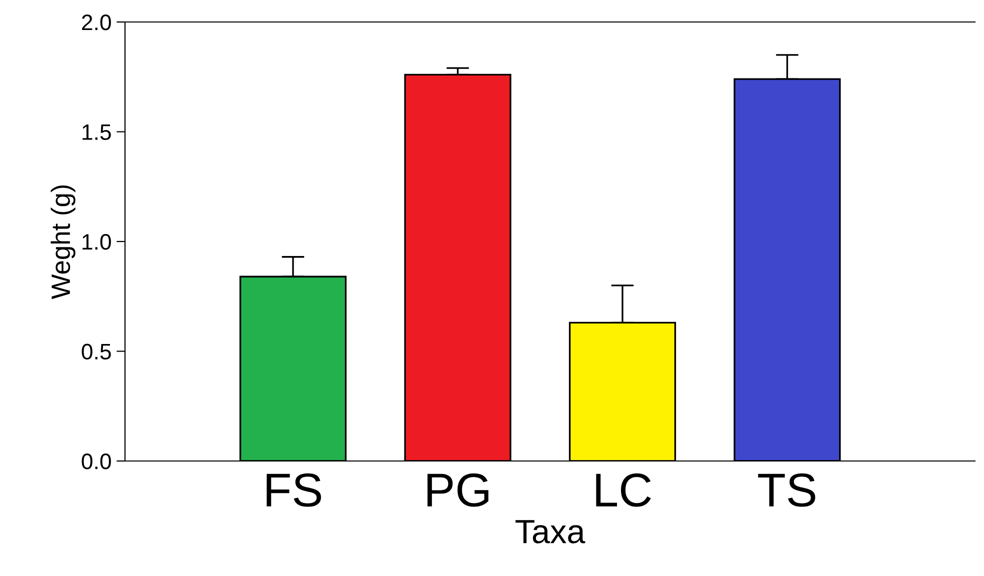 The image size is (984, 576). What do you see at coordinates (96, 22) in the screenshot?
I see `y-tick-label: 2.0` at bounding box center [96, 22].